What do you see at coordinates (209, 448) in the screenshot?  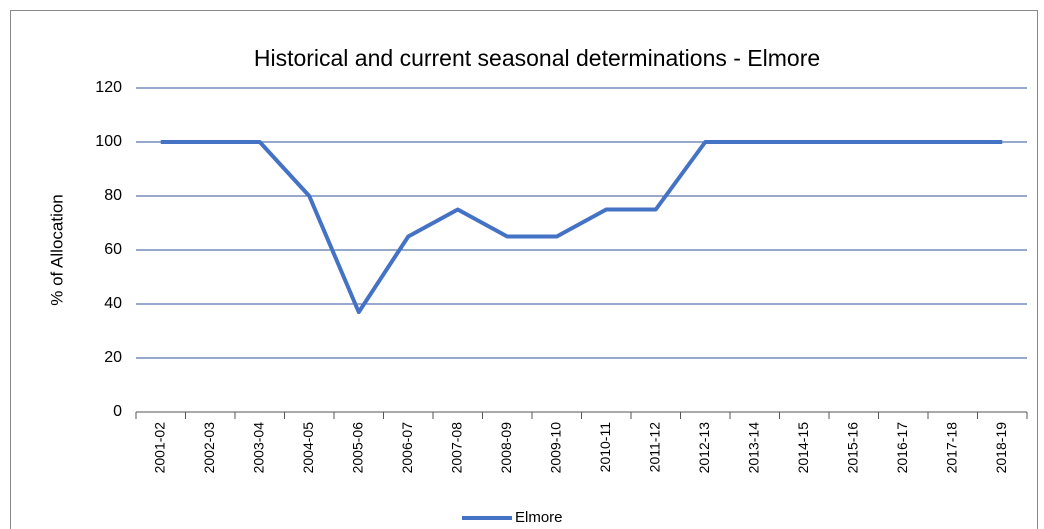 I see `x-tick-label: 2002-03` at bounding box center [209, 448].